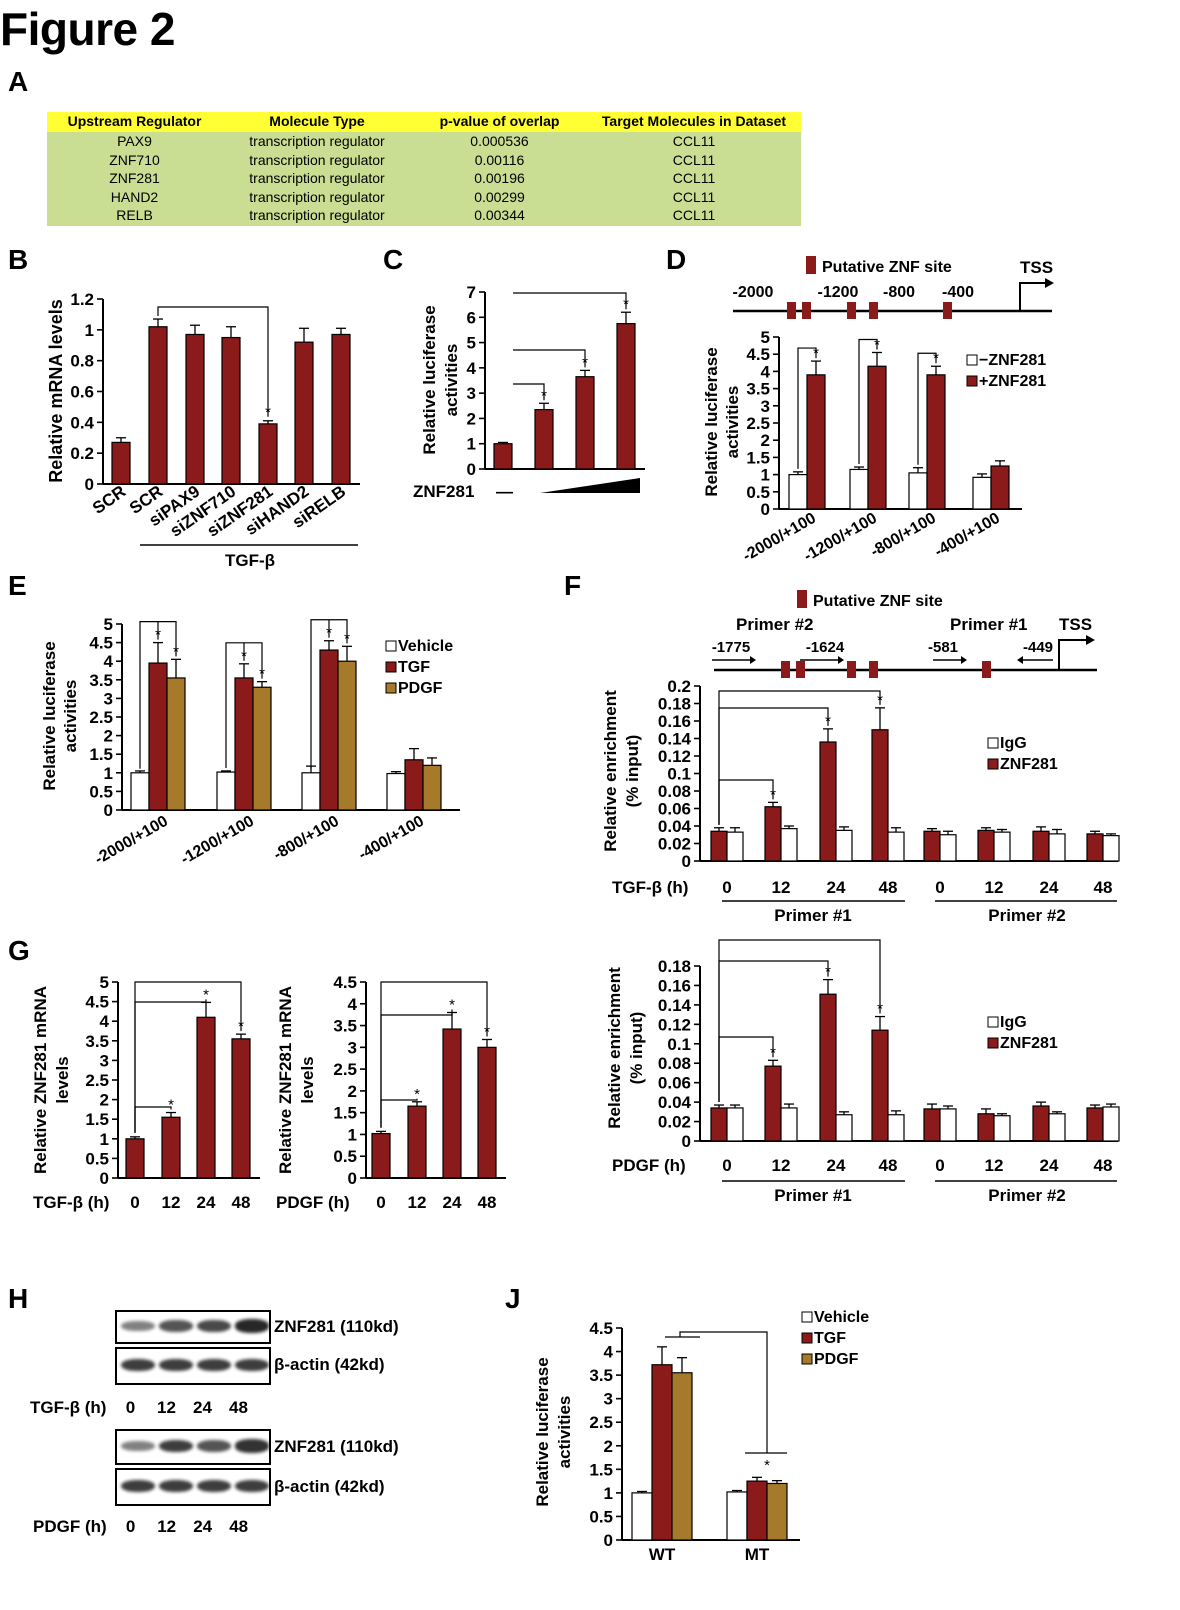 This screenshot has width=1180, height=1610. What do you see at coordinates (650, 887) in the screenshot?
I see `chart-f-top-treatment-label: TGF-β (h)` at bounding box center [650, 887].